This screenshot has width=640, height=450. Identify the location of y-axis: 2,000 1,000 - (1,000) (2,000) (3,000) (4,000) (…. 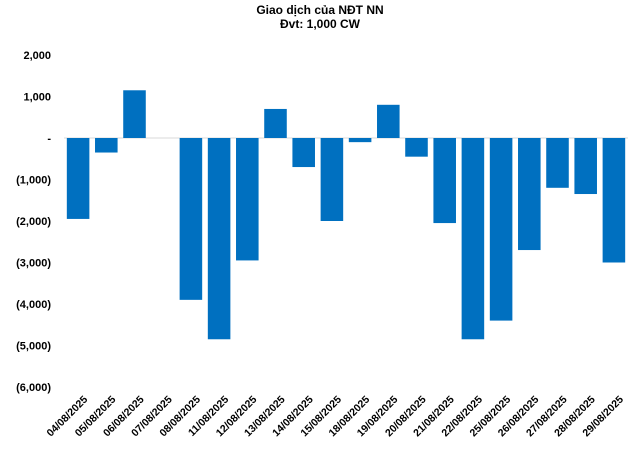
(33, 222).